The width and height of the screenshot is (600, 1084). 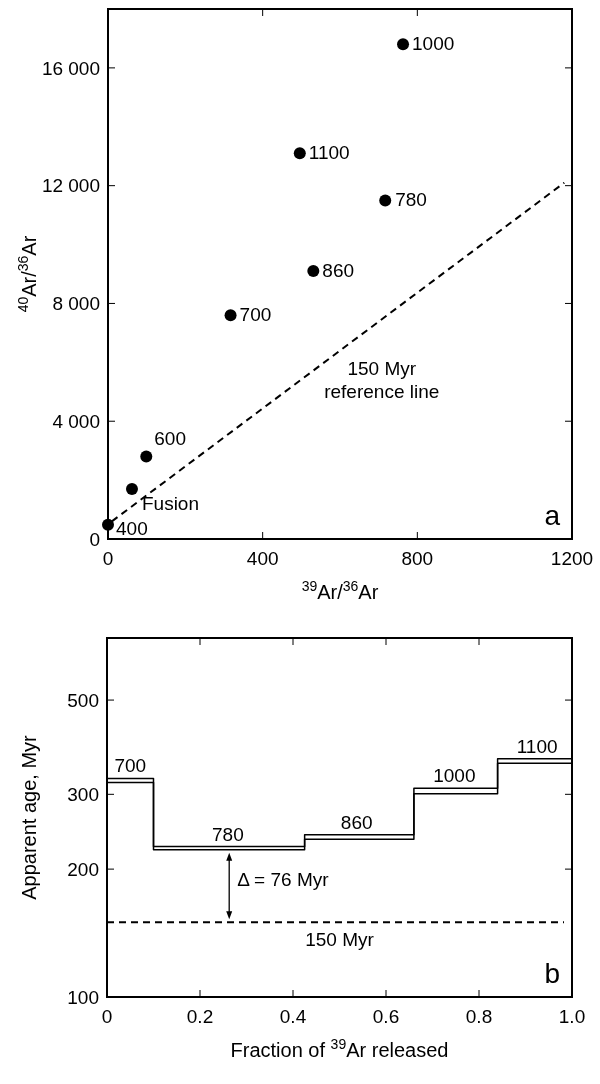 I want to click on x-tick-label: 1200, so click(x=572, y=558).